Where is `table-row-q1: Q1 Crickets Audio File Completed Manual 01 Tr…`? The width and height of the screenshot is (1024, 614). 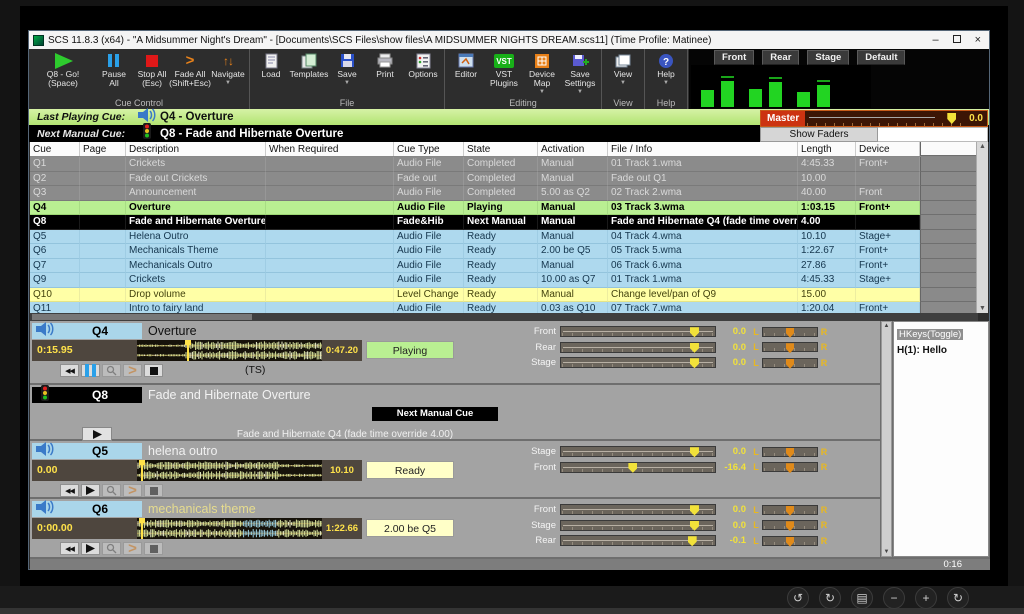
table-row-q1: Q1 Crickets Audio File Completed Manual 01 Tr… is located at coordinates (504, 164).